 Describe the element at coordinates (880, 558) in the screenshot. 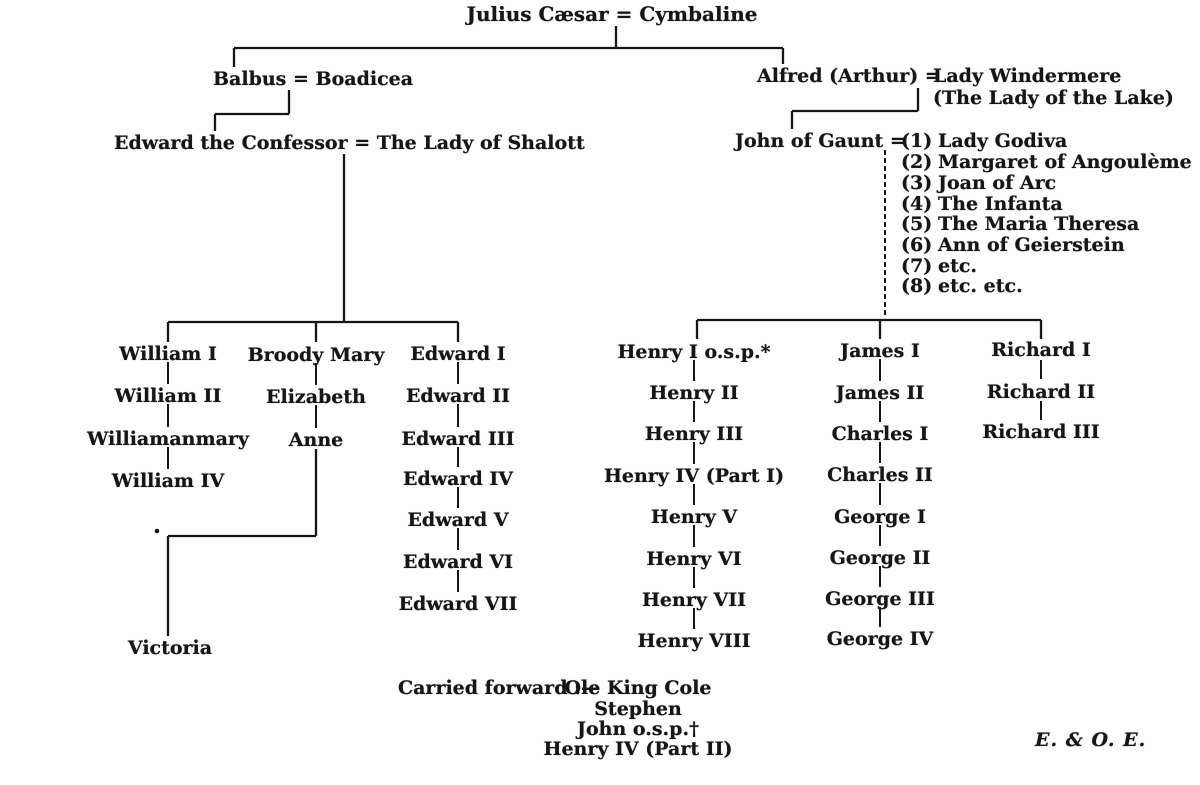

I see `node-george-ii: George II` at that location.